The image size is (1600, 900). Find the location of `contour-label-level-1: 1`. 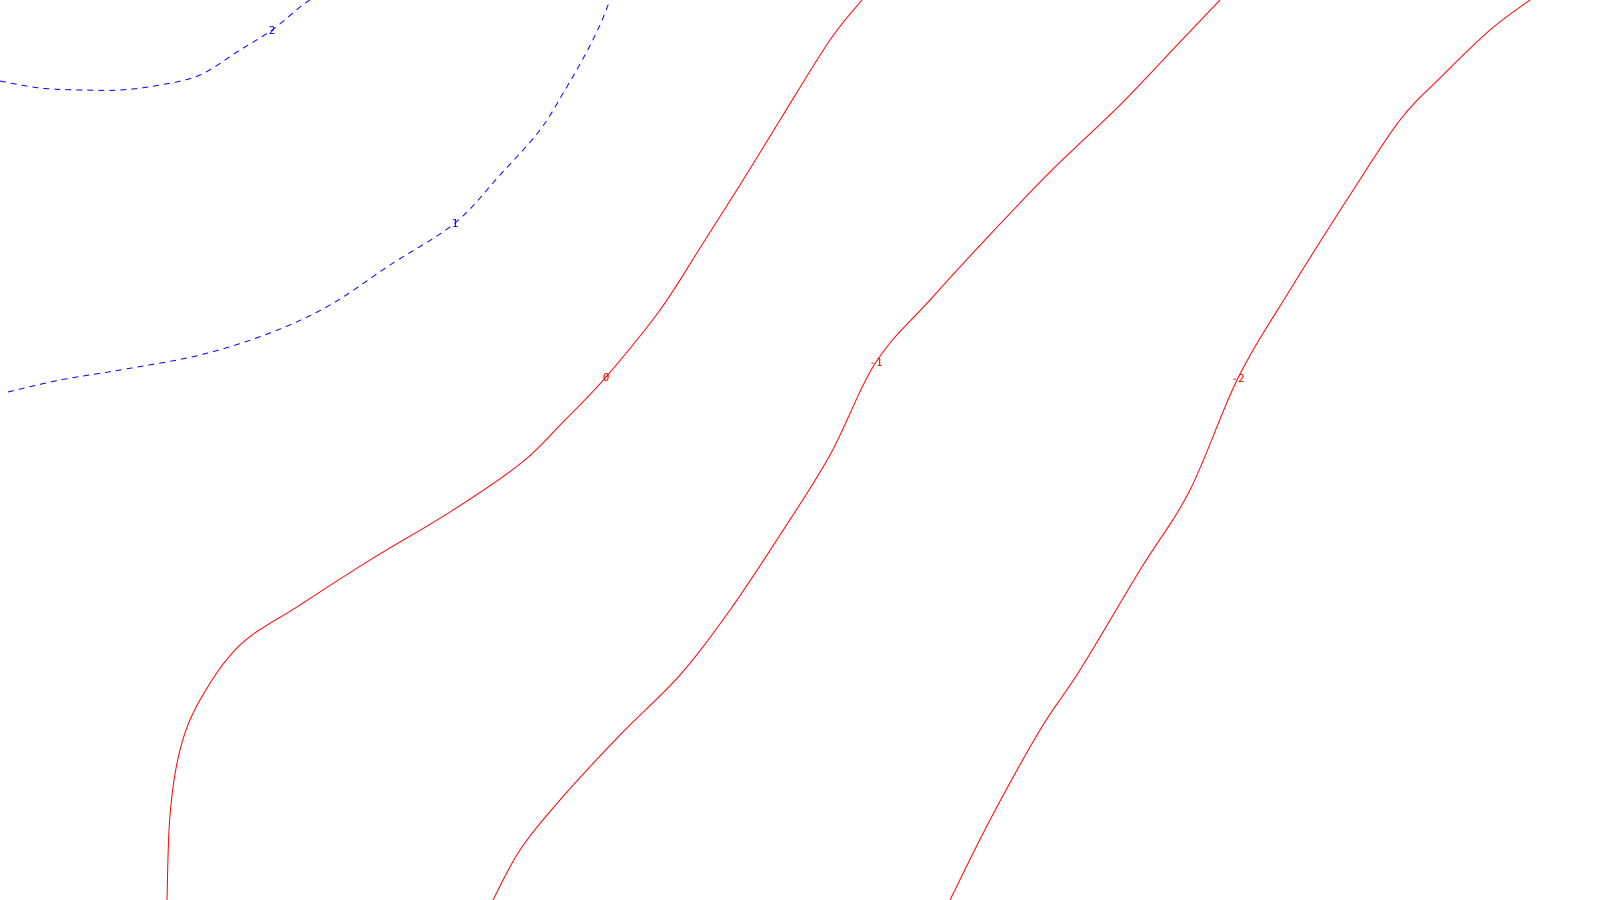

contour-label-level-1: 1 is located at coordinates (455, 223).